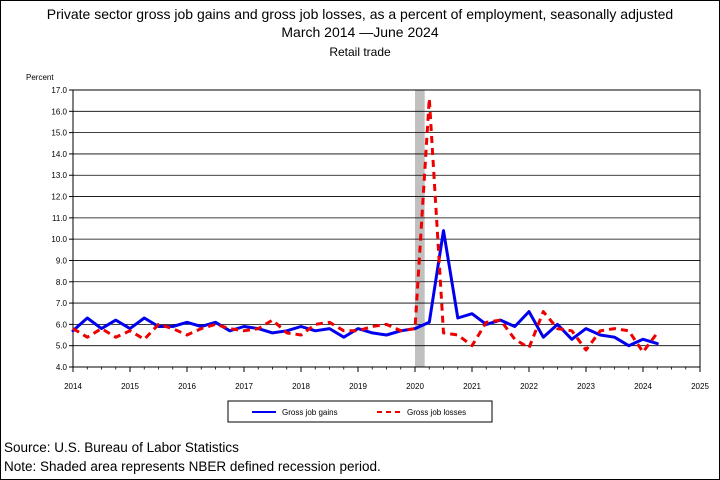  What do you see at coordinates (358, 386) in the screenshot?
I see `x-tick-label: 2019` at bounding box center [358, 386].